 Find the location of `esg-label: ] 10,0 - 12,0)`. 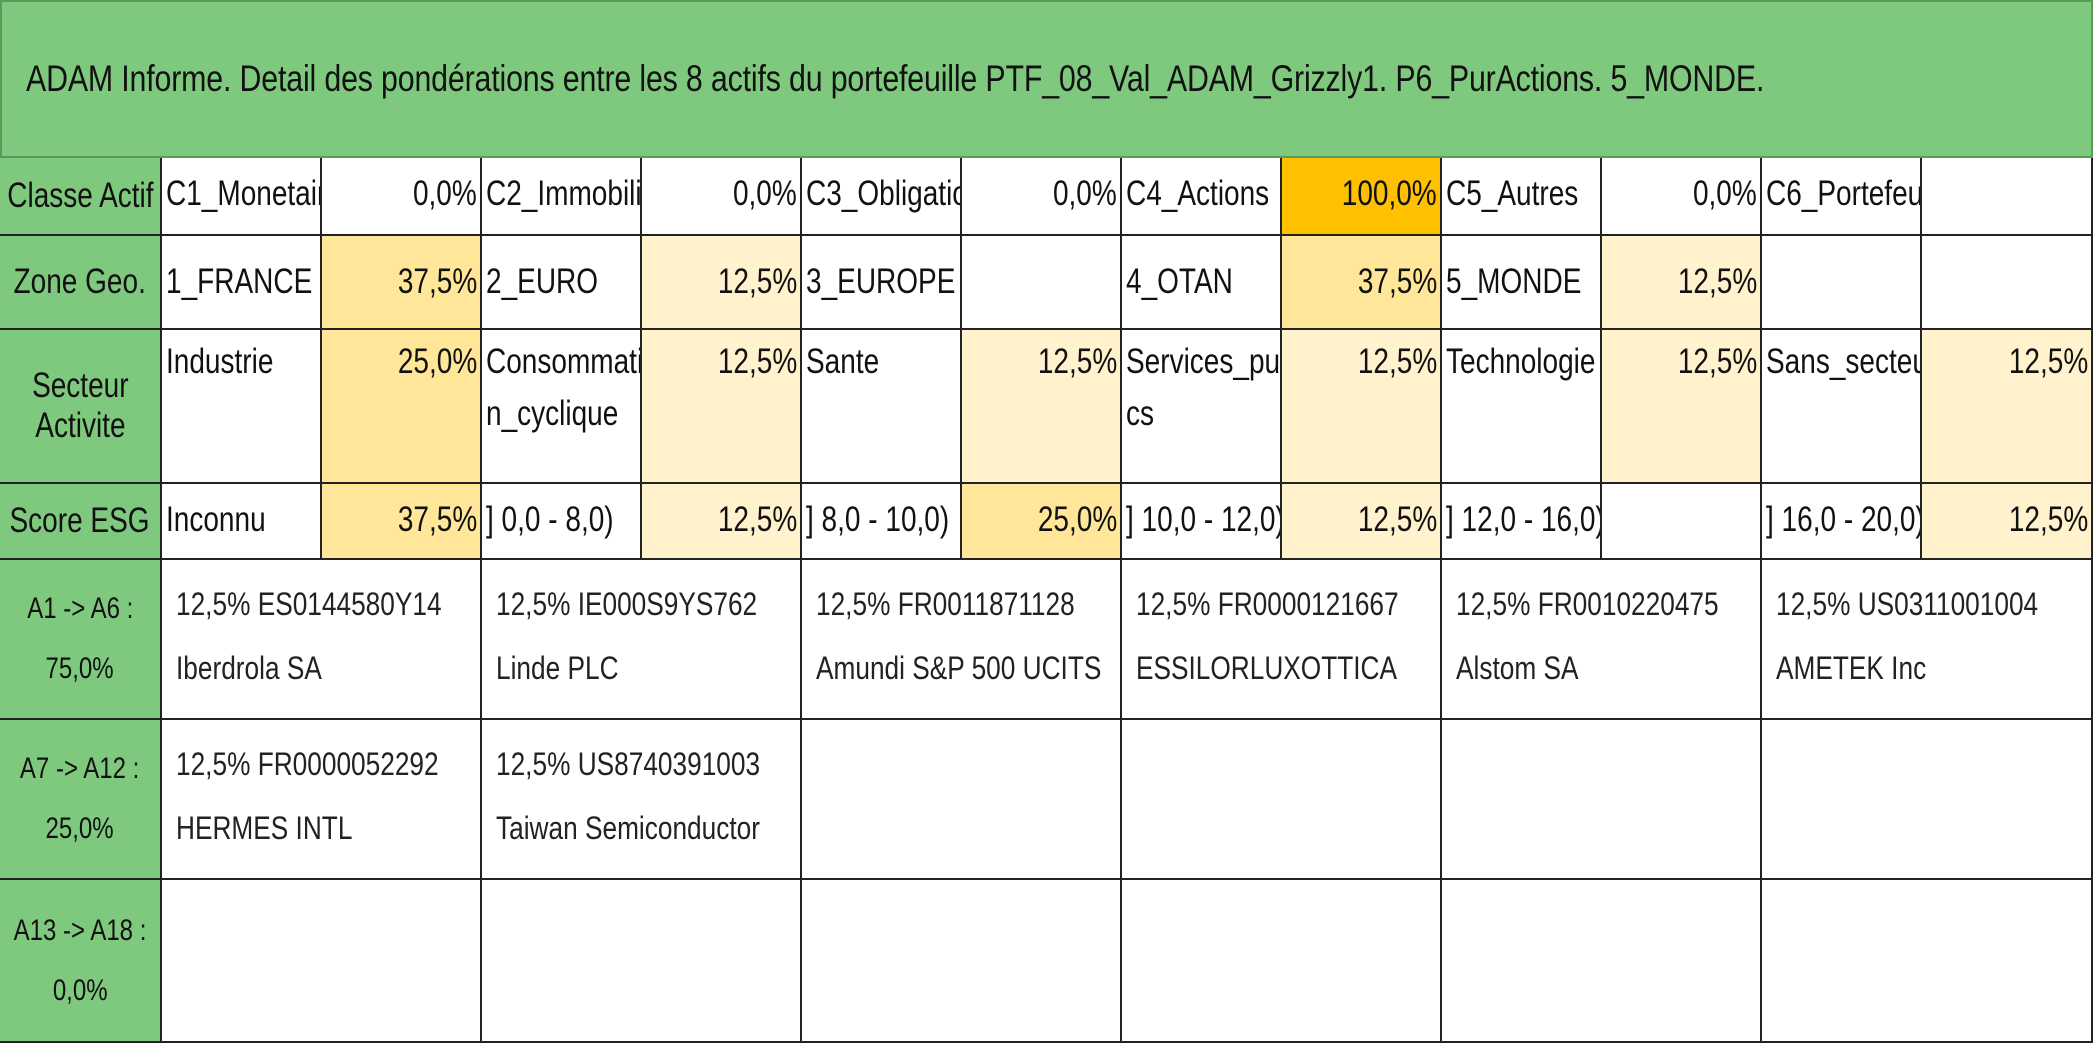

esg-label: ] 10,0 - 12,0) is located at coordinates (1204, 519).